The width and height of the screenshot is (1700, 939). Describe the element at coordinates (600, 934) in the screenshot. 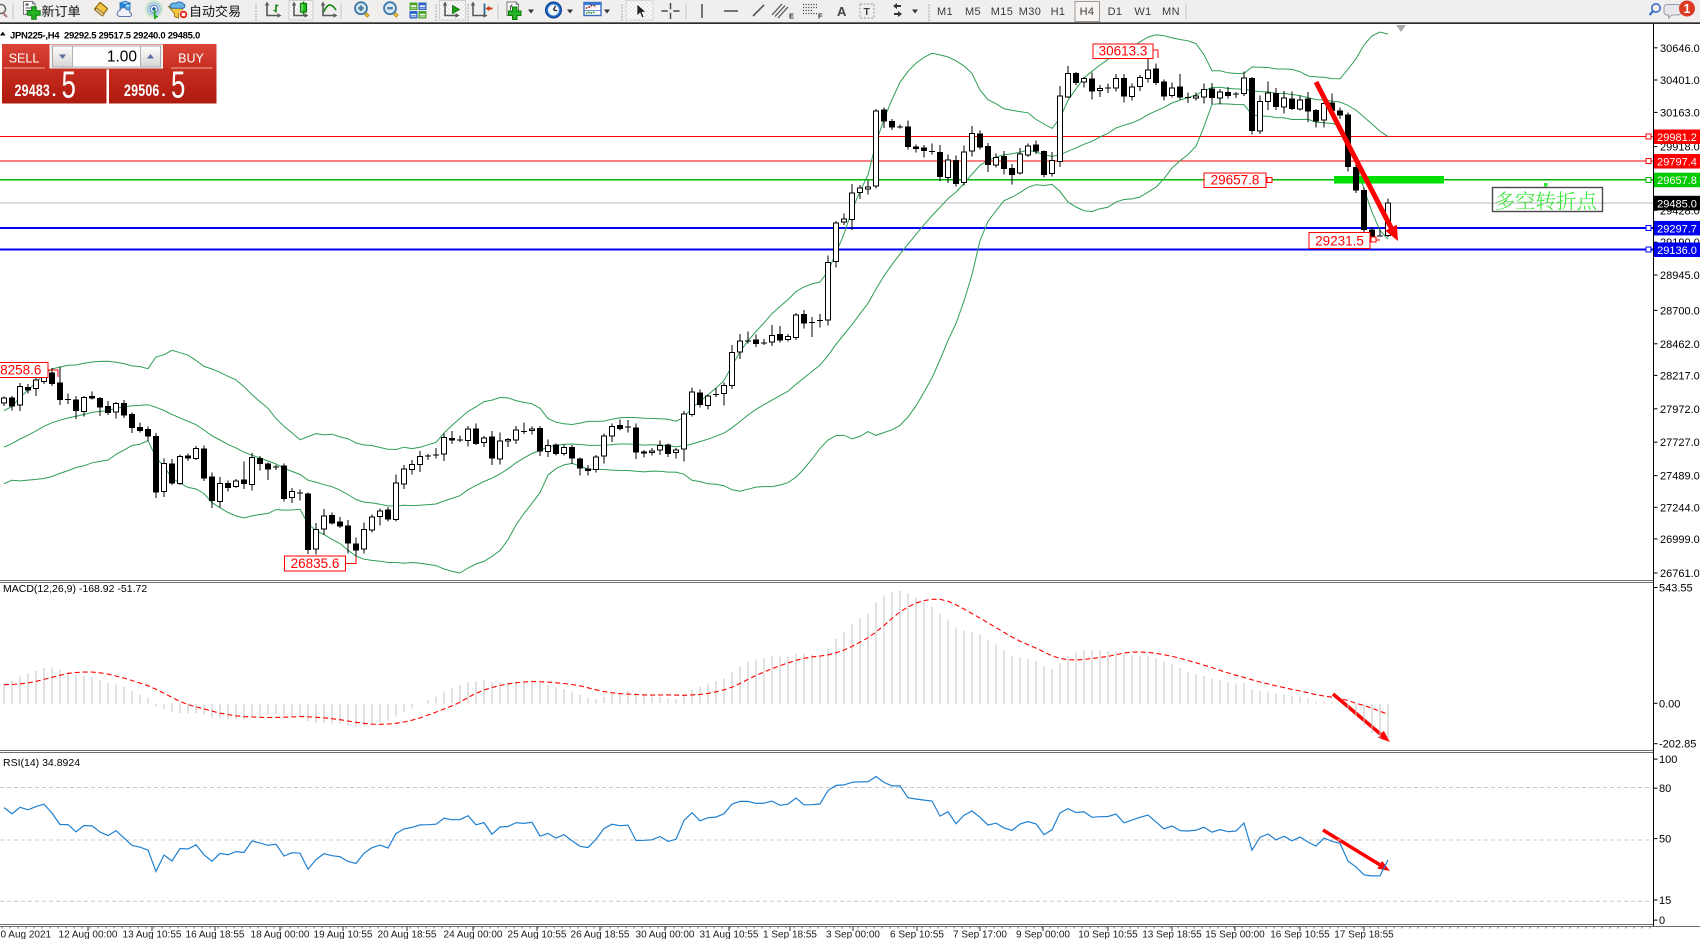

I see `svg-text: 26 Aug 18:55` at that location.